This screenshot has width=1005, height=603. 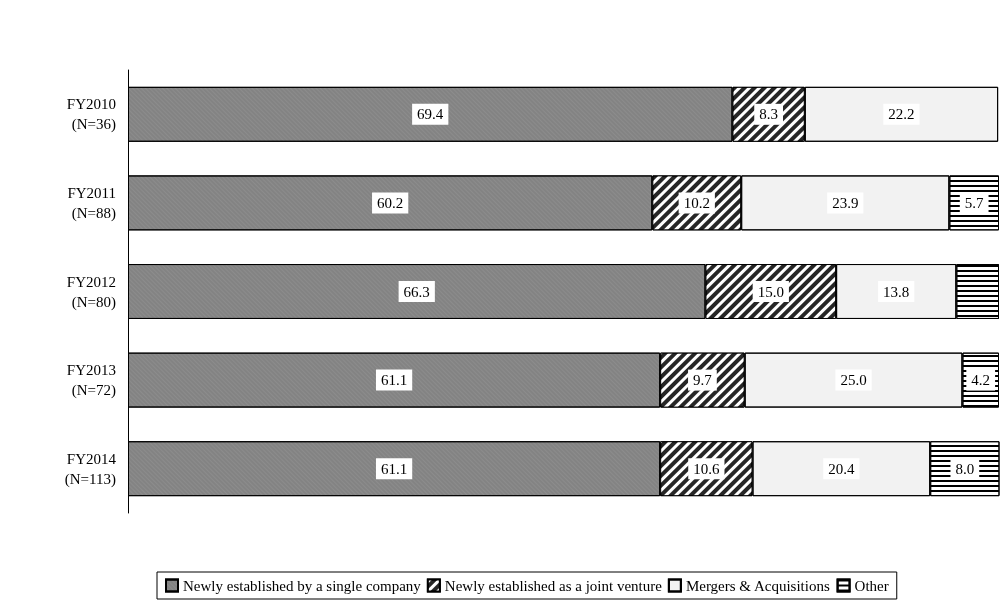 What do you see at coordinates (703, 380) in the screenshot?
I see `data-label: 9.7` at bounding box center [703, 380].